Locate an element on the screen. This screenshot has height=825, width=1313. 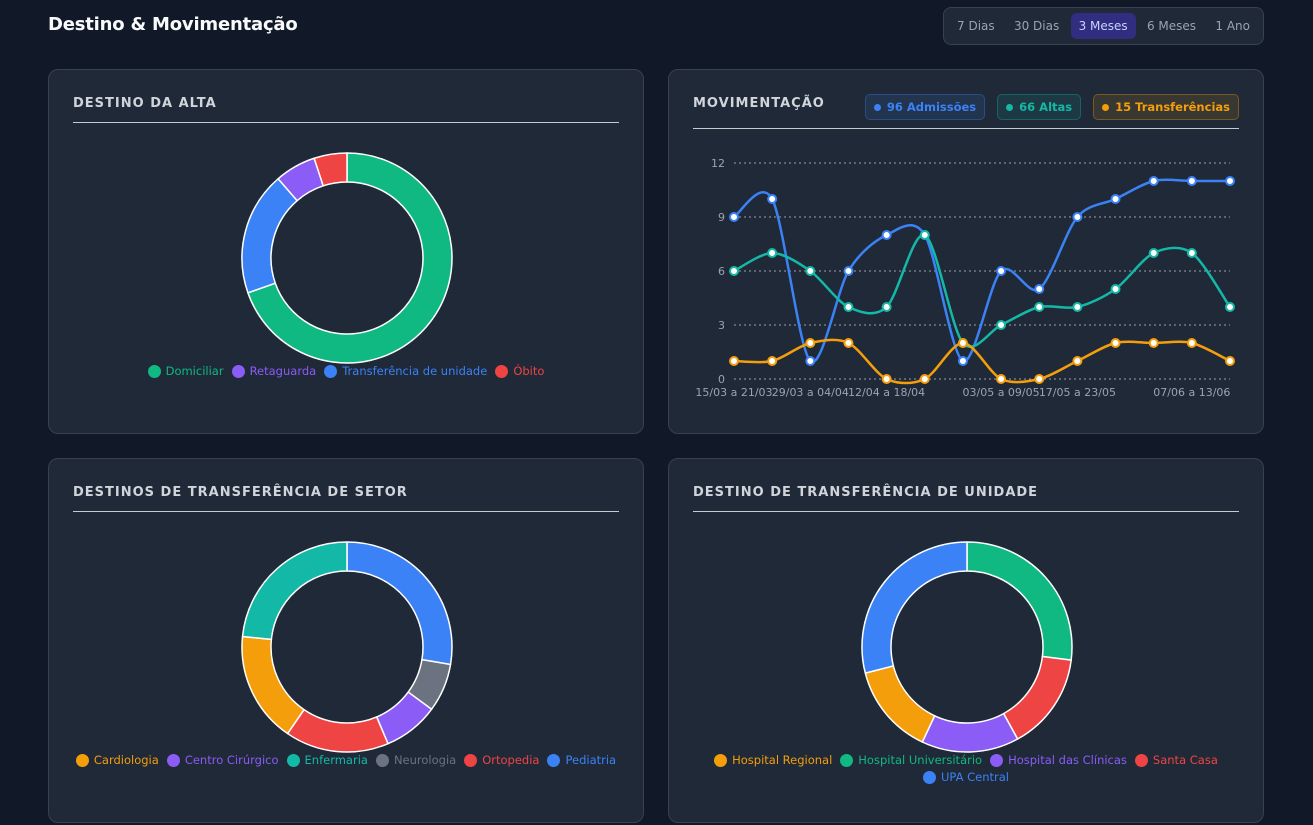
legend-item-retaguarda: Retaguarda is located at coordinates (274, 371).